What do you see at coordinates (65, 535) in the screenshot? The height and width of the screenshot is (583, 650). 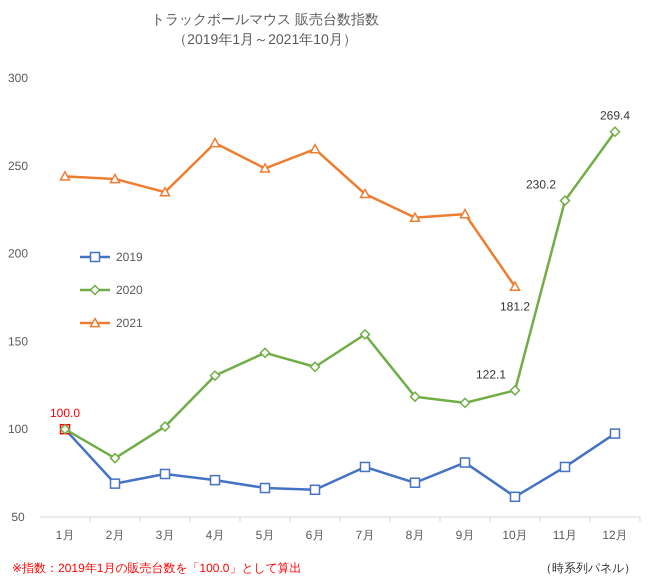 I see `x-tick-label: 1月` at bounding box center [65, 535].